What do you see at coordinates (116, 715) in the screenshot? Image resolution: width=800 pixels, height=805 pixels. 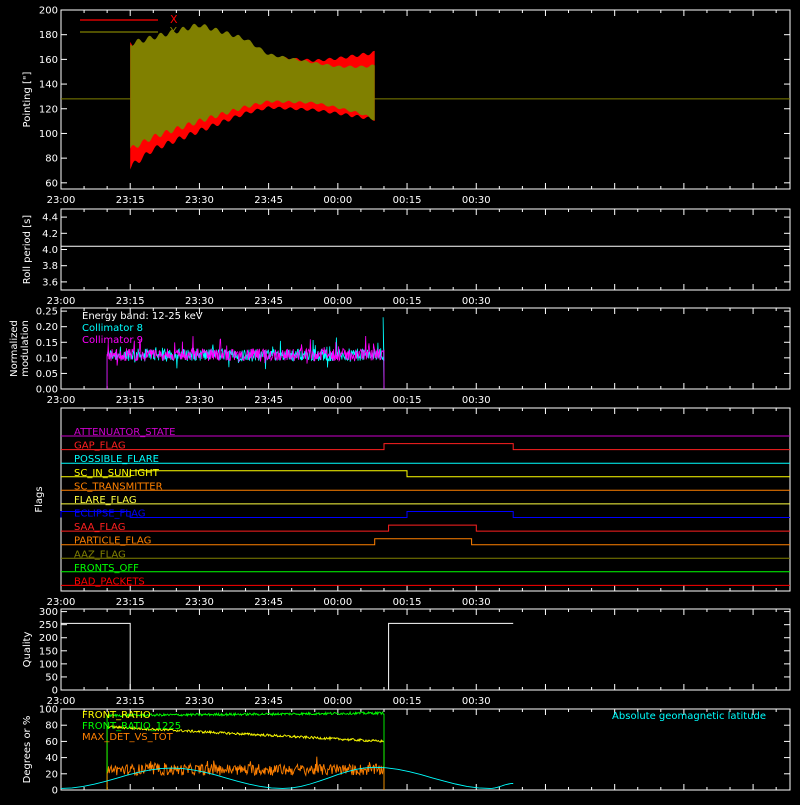 I see `legend-label-front-ratio: FRONT_RATIO` at bounding box center [116, 715].